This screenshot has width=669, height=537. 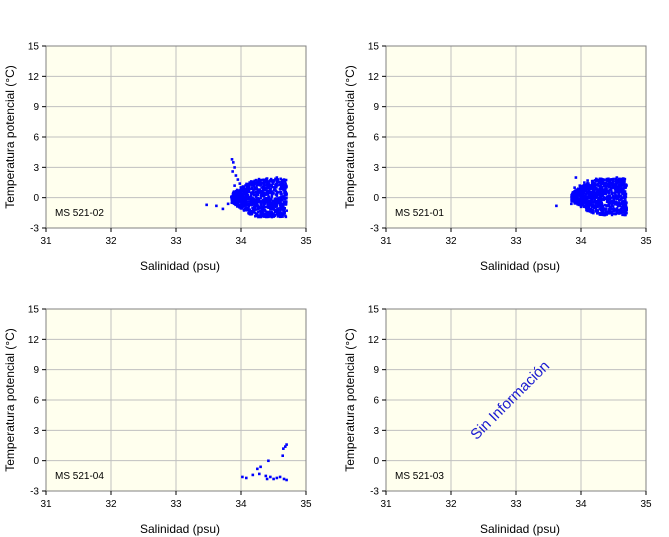 What do you see at coordinates (180, 266) in the screenshot?
I see `x-axis-label: Salinidad (psu)` at bounding box center [180, 266].